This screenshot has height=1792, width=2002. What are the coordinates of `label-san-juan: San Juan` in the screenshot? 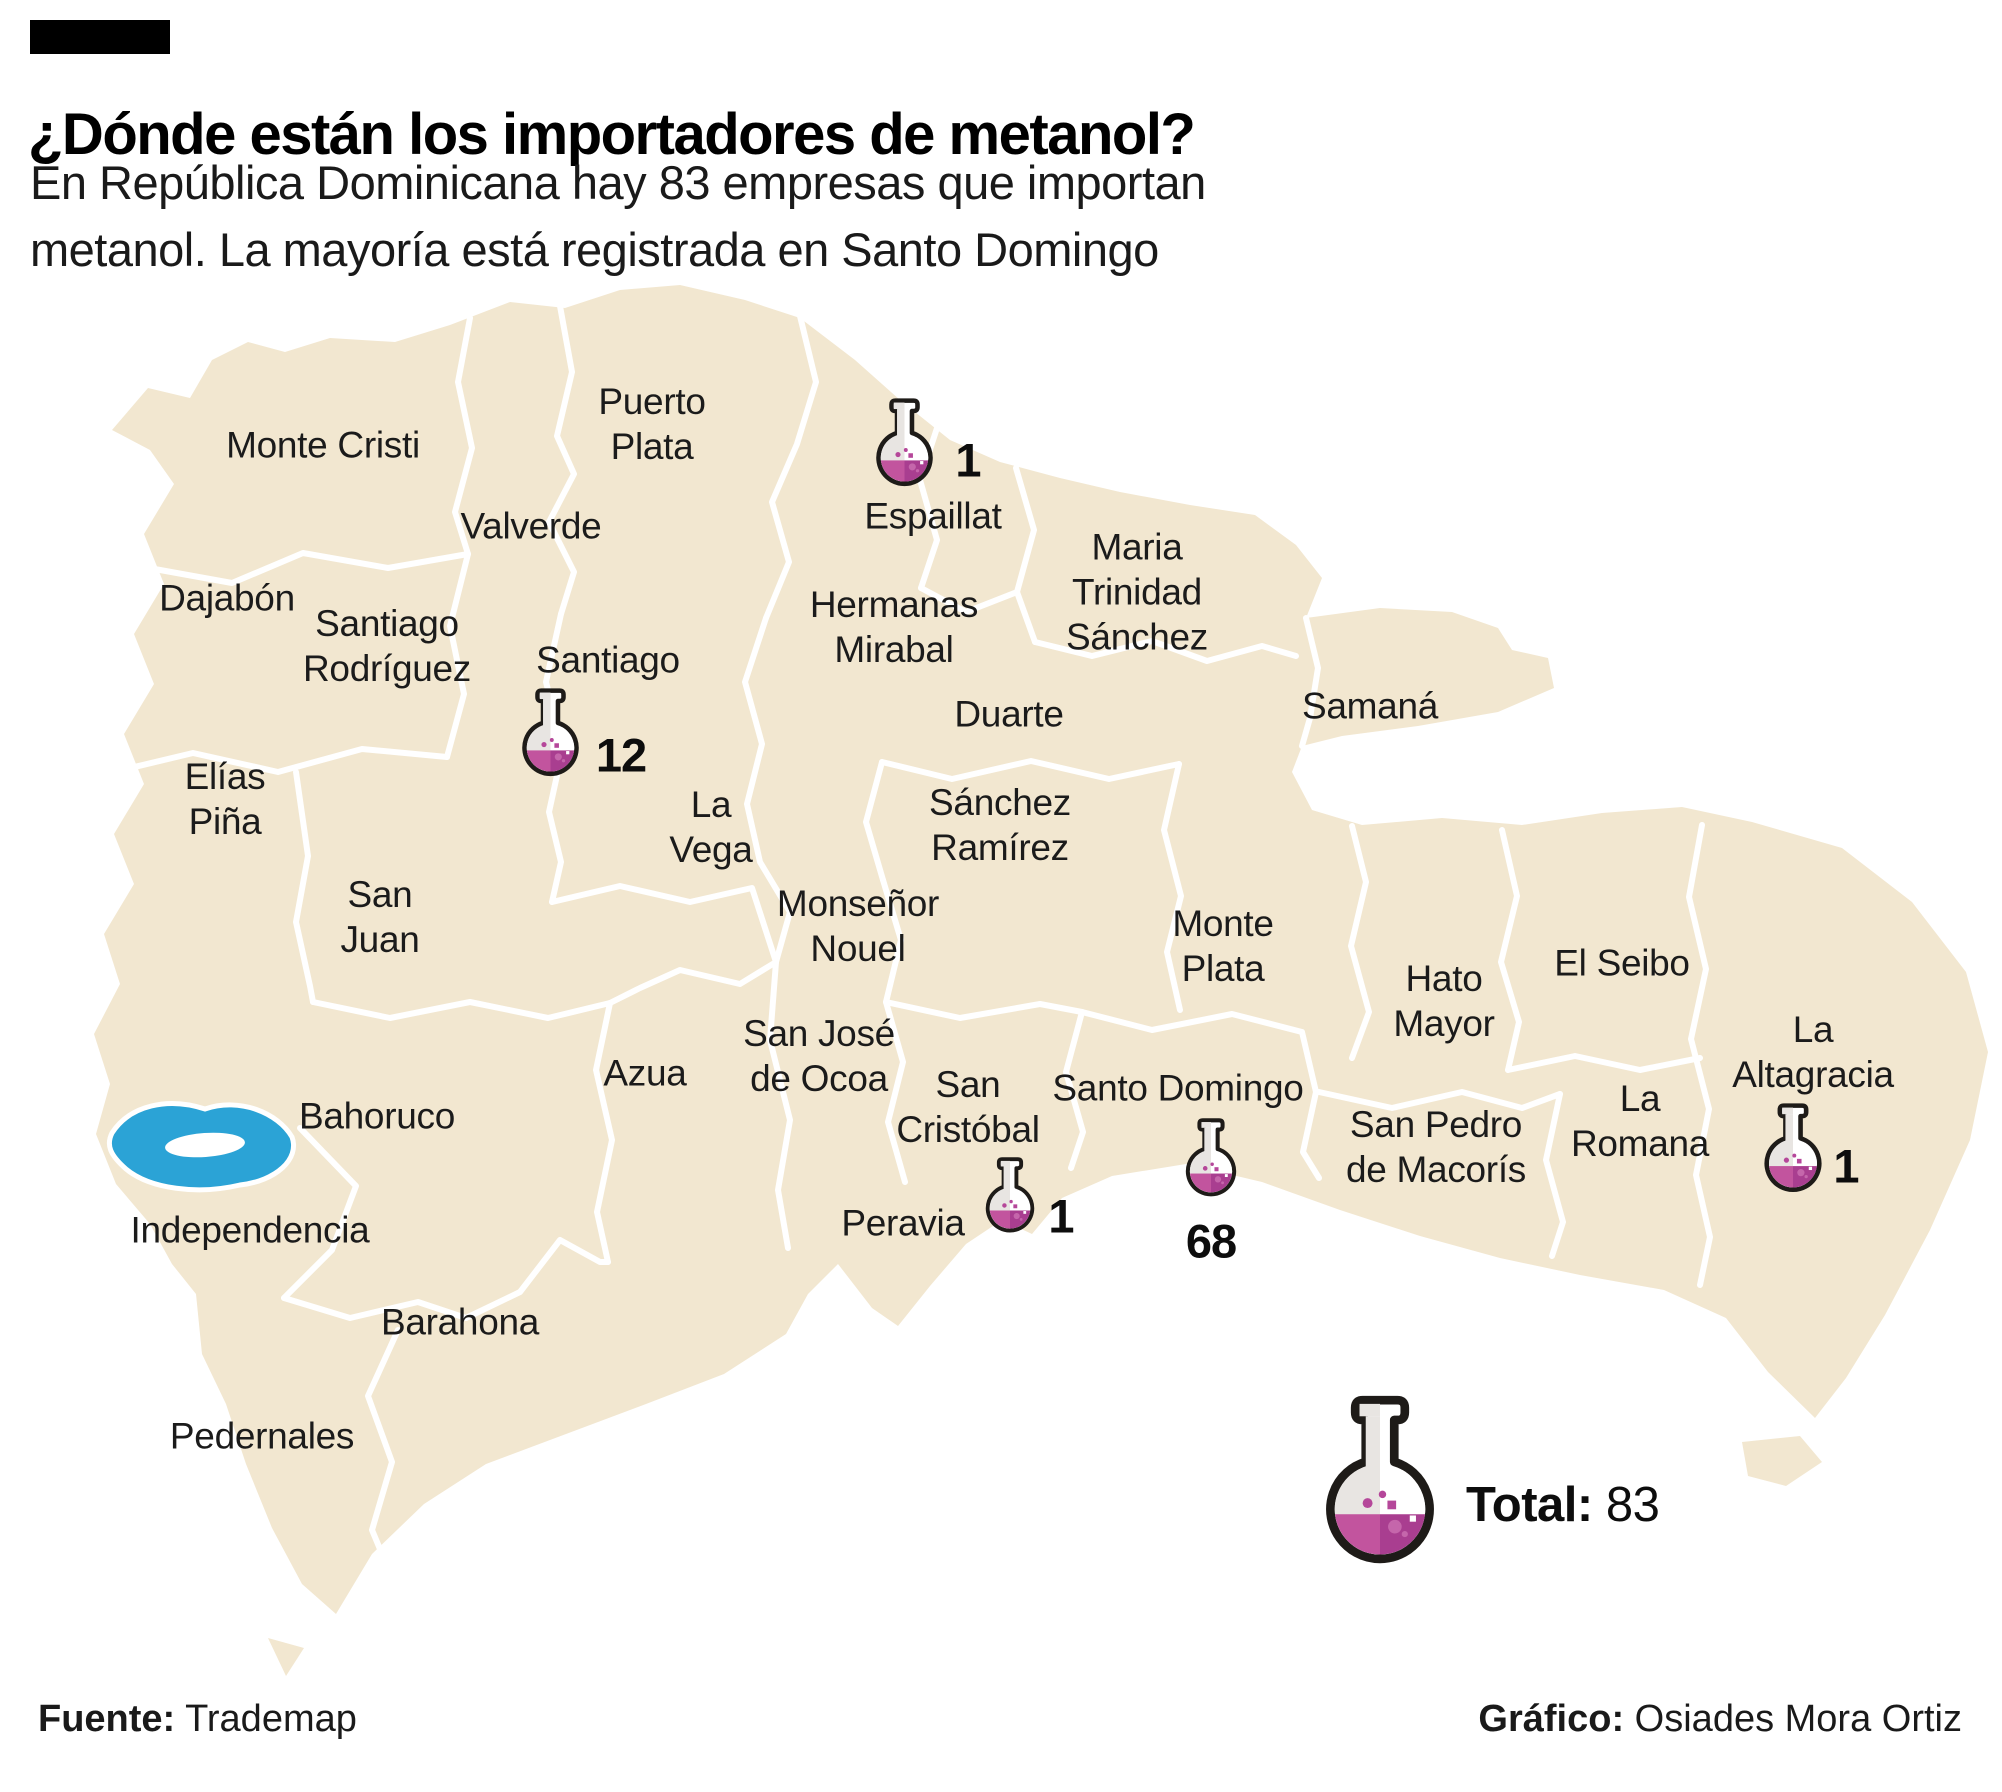 It's located at (380, 916).